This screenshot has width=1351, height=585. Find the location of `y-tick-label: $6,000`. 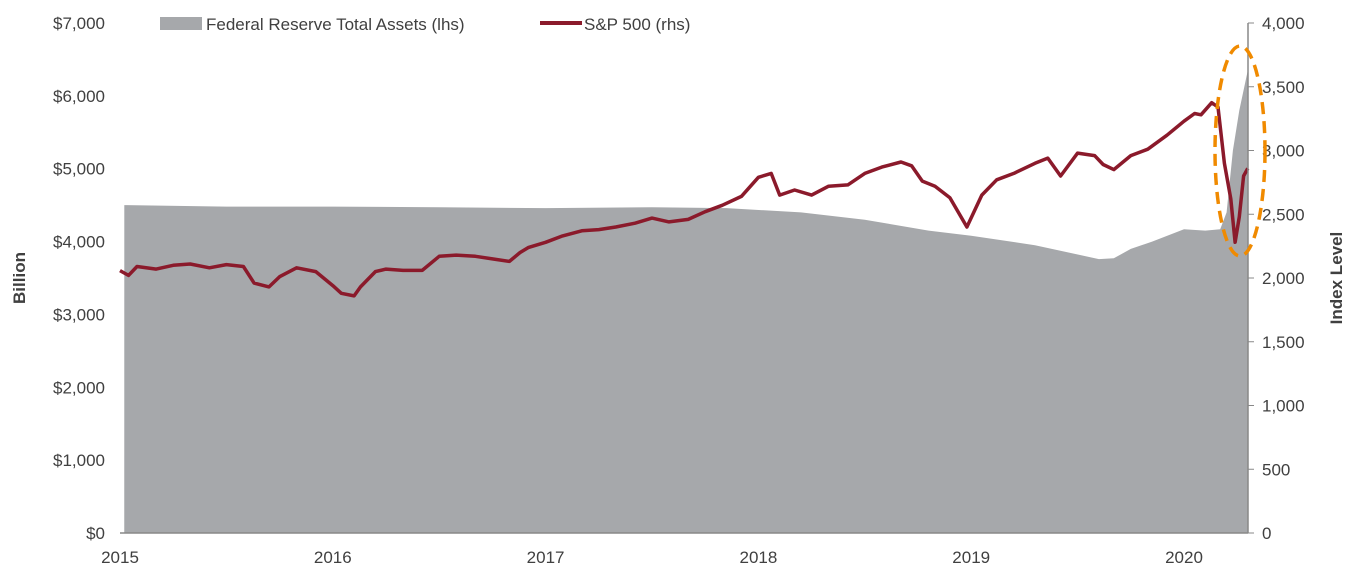

y-tick-label: $6,000 is located at coordinates (79, 96).